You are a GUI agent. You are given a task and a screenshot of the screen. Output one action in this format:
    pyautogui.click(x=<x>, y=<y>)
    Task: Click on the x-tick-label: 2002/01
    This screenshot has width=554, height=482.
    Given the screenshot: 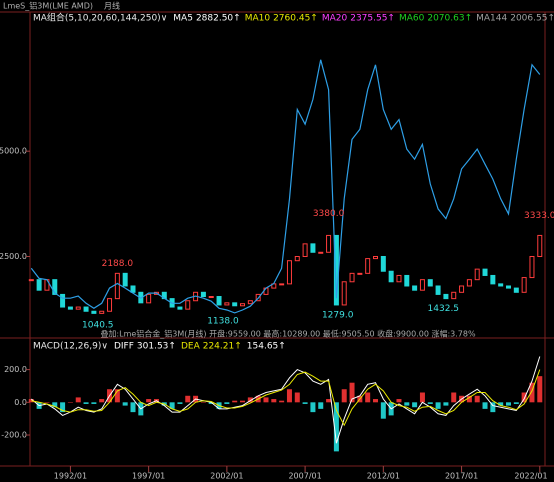 What is the action you would take?
    pyautogui.click(x=226, y=476)
    